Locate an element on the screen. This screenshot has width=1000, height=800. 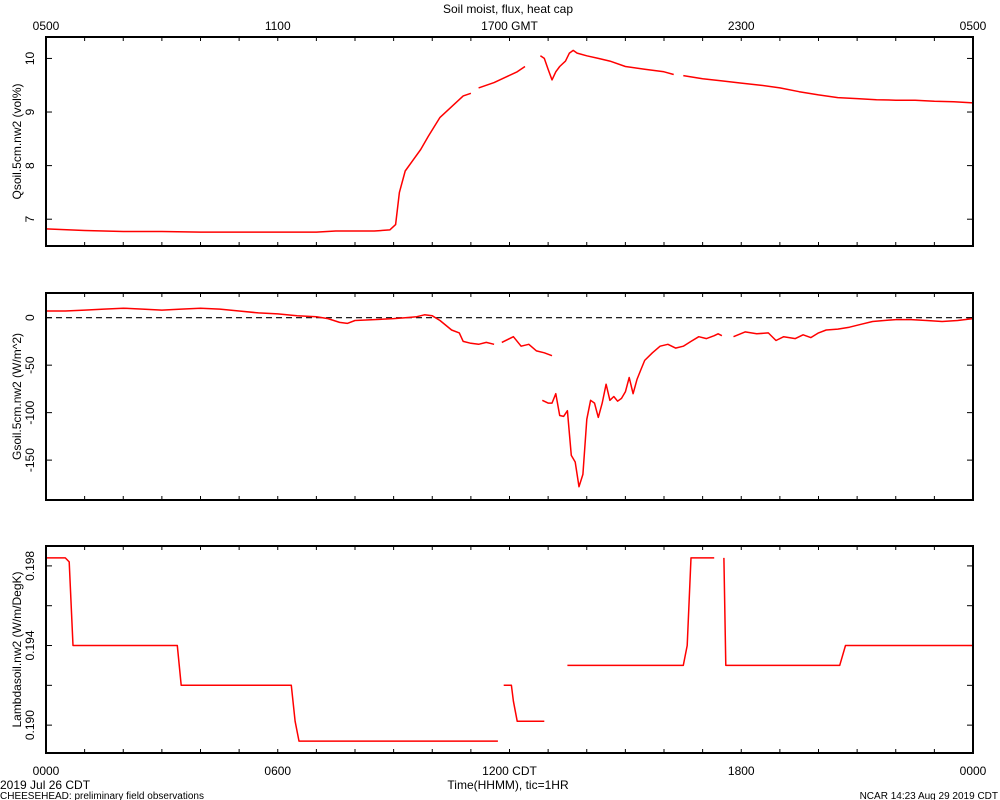
top-axis: 0500 1100 1700 GMT 2300 0500 is located at coordinates (510, 26).